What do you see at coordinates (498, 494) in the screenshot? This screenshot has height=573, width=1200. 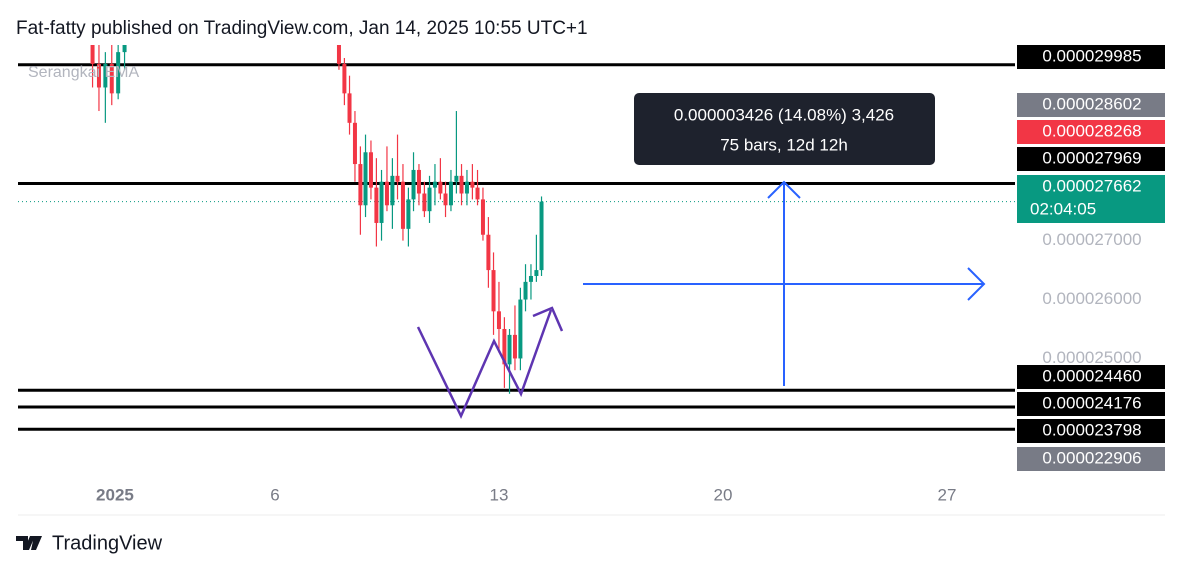 I see `x-tick-label: 13` at bounding box center [498, 494].